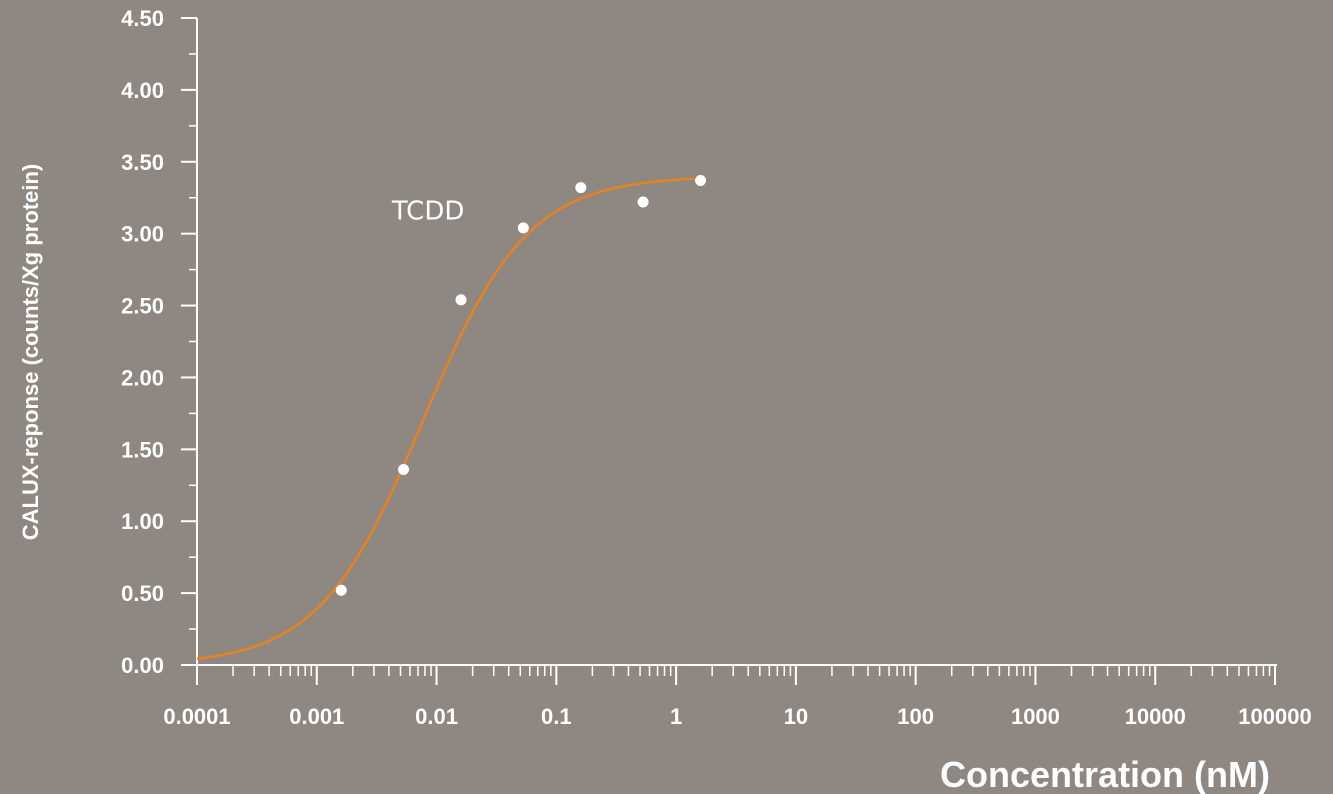 The image size is (1333, 794). What do you see at coordinates (316, 716) in the screenshot?
I see `x-tick-label: 0.001` at bounding box center [316, 716].